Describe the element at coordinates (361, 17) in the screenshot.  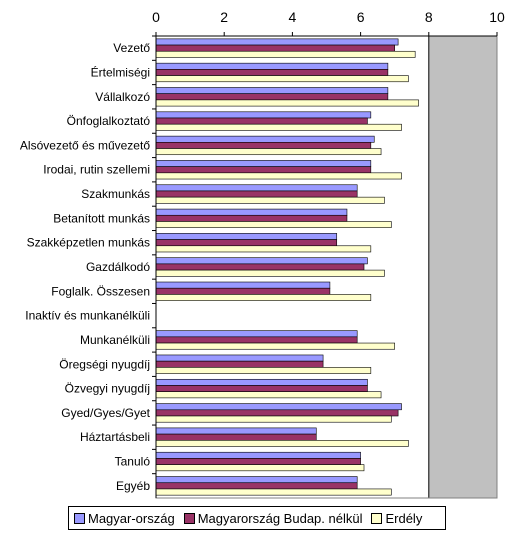
I see `x-tick-label-4: 6` at that location.